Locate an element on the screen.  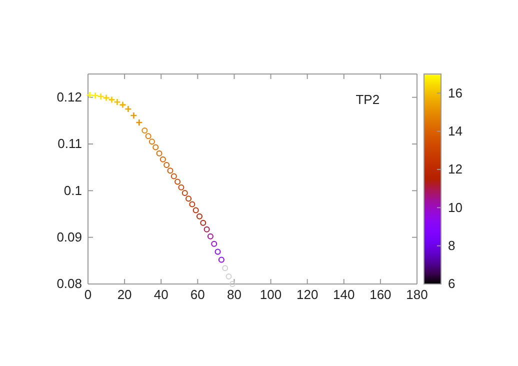
y-tick-label: 0.08 is located at coordinates (69, 284).